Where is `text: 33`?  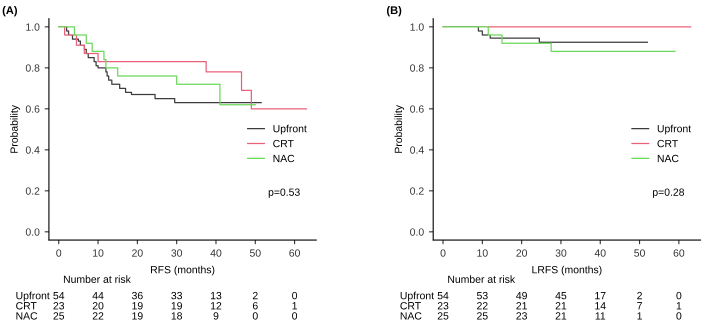 text: 33 is located at coordinates (176, 296).